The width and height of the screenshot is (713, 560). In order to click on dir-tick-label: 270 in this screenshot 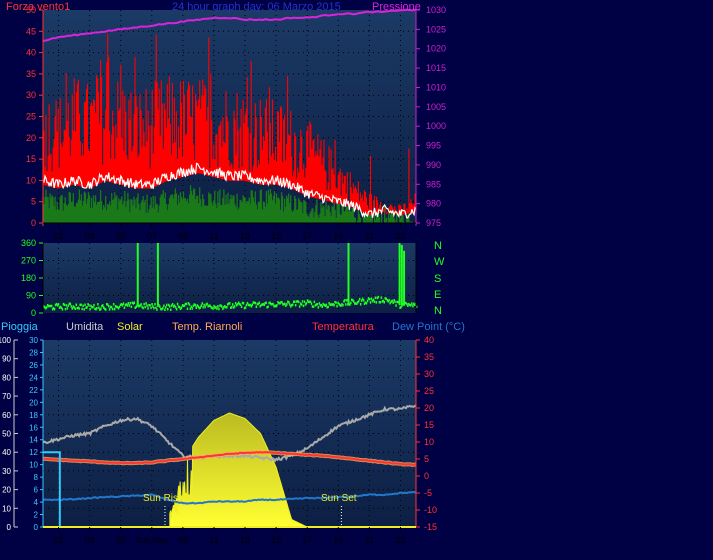, I will do `click(28, 261)`.